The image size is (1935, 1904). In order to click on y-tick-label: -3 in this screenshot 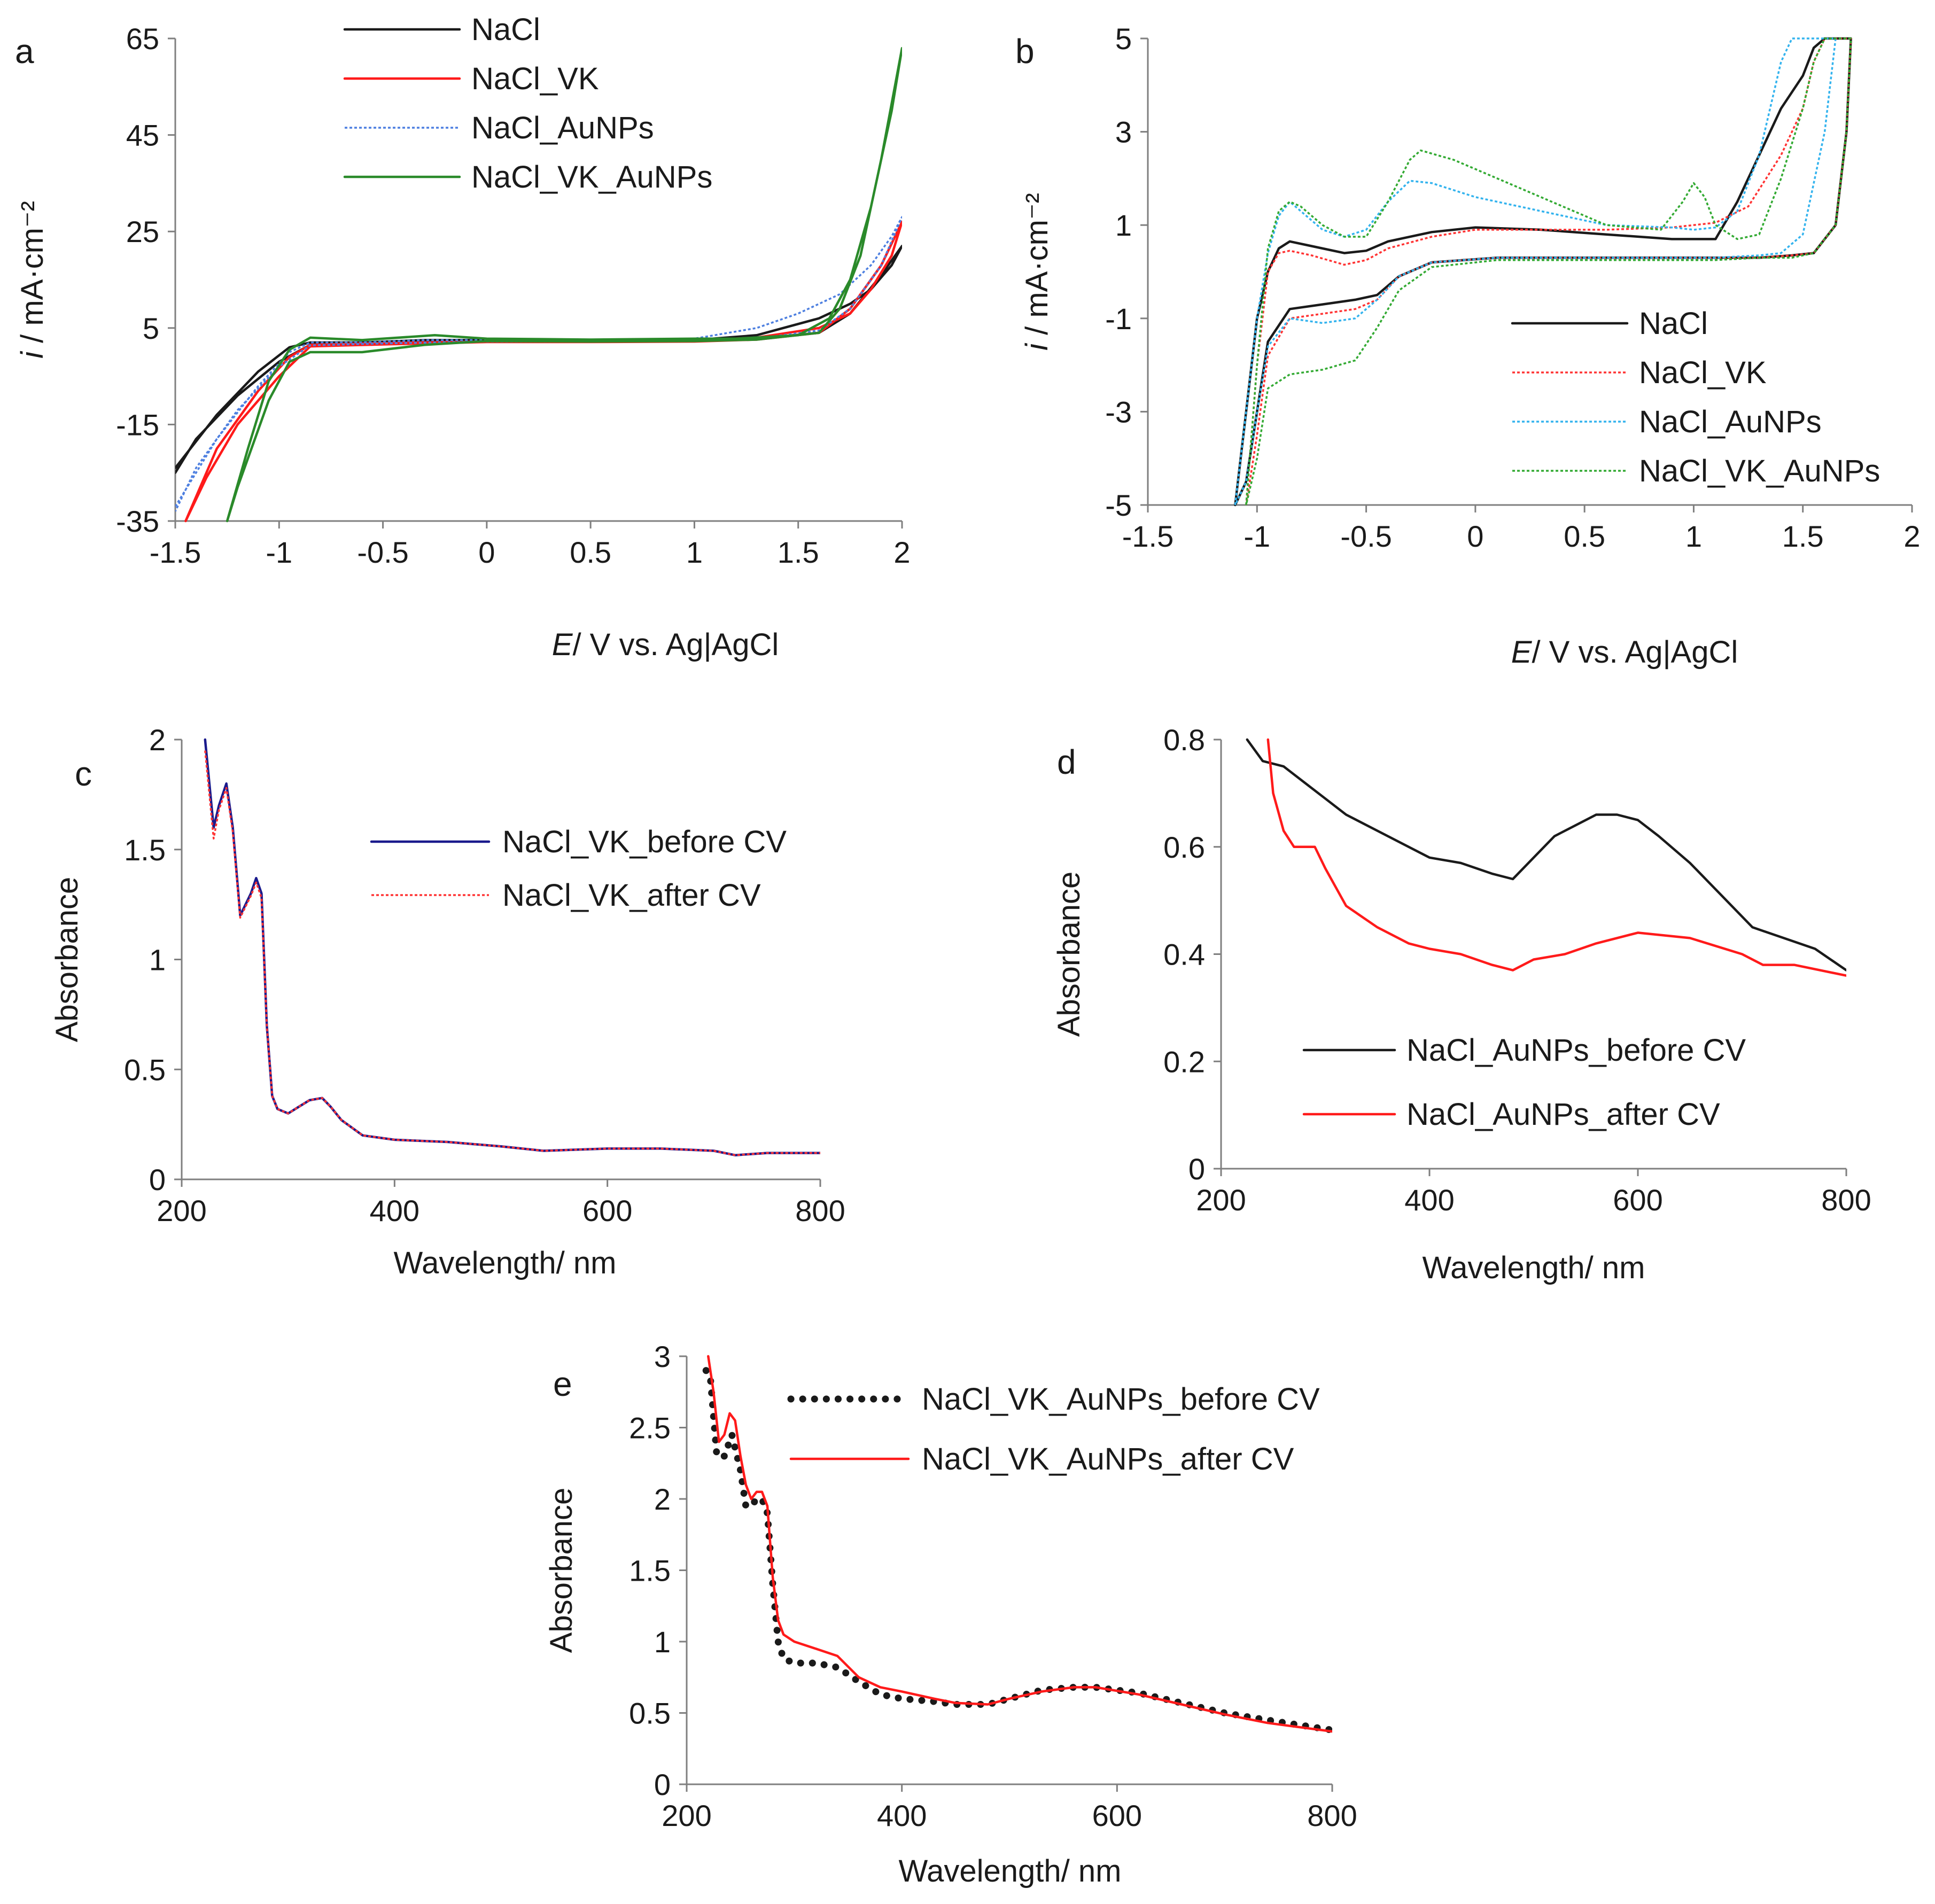, I will do `click(1118, 412)`.